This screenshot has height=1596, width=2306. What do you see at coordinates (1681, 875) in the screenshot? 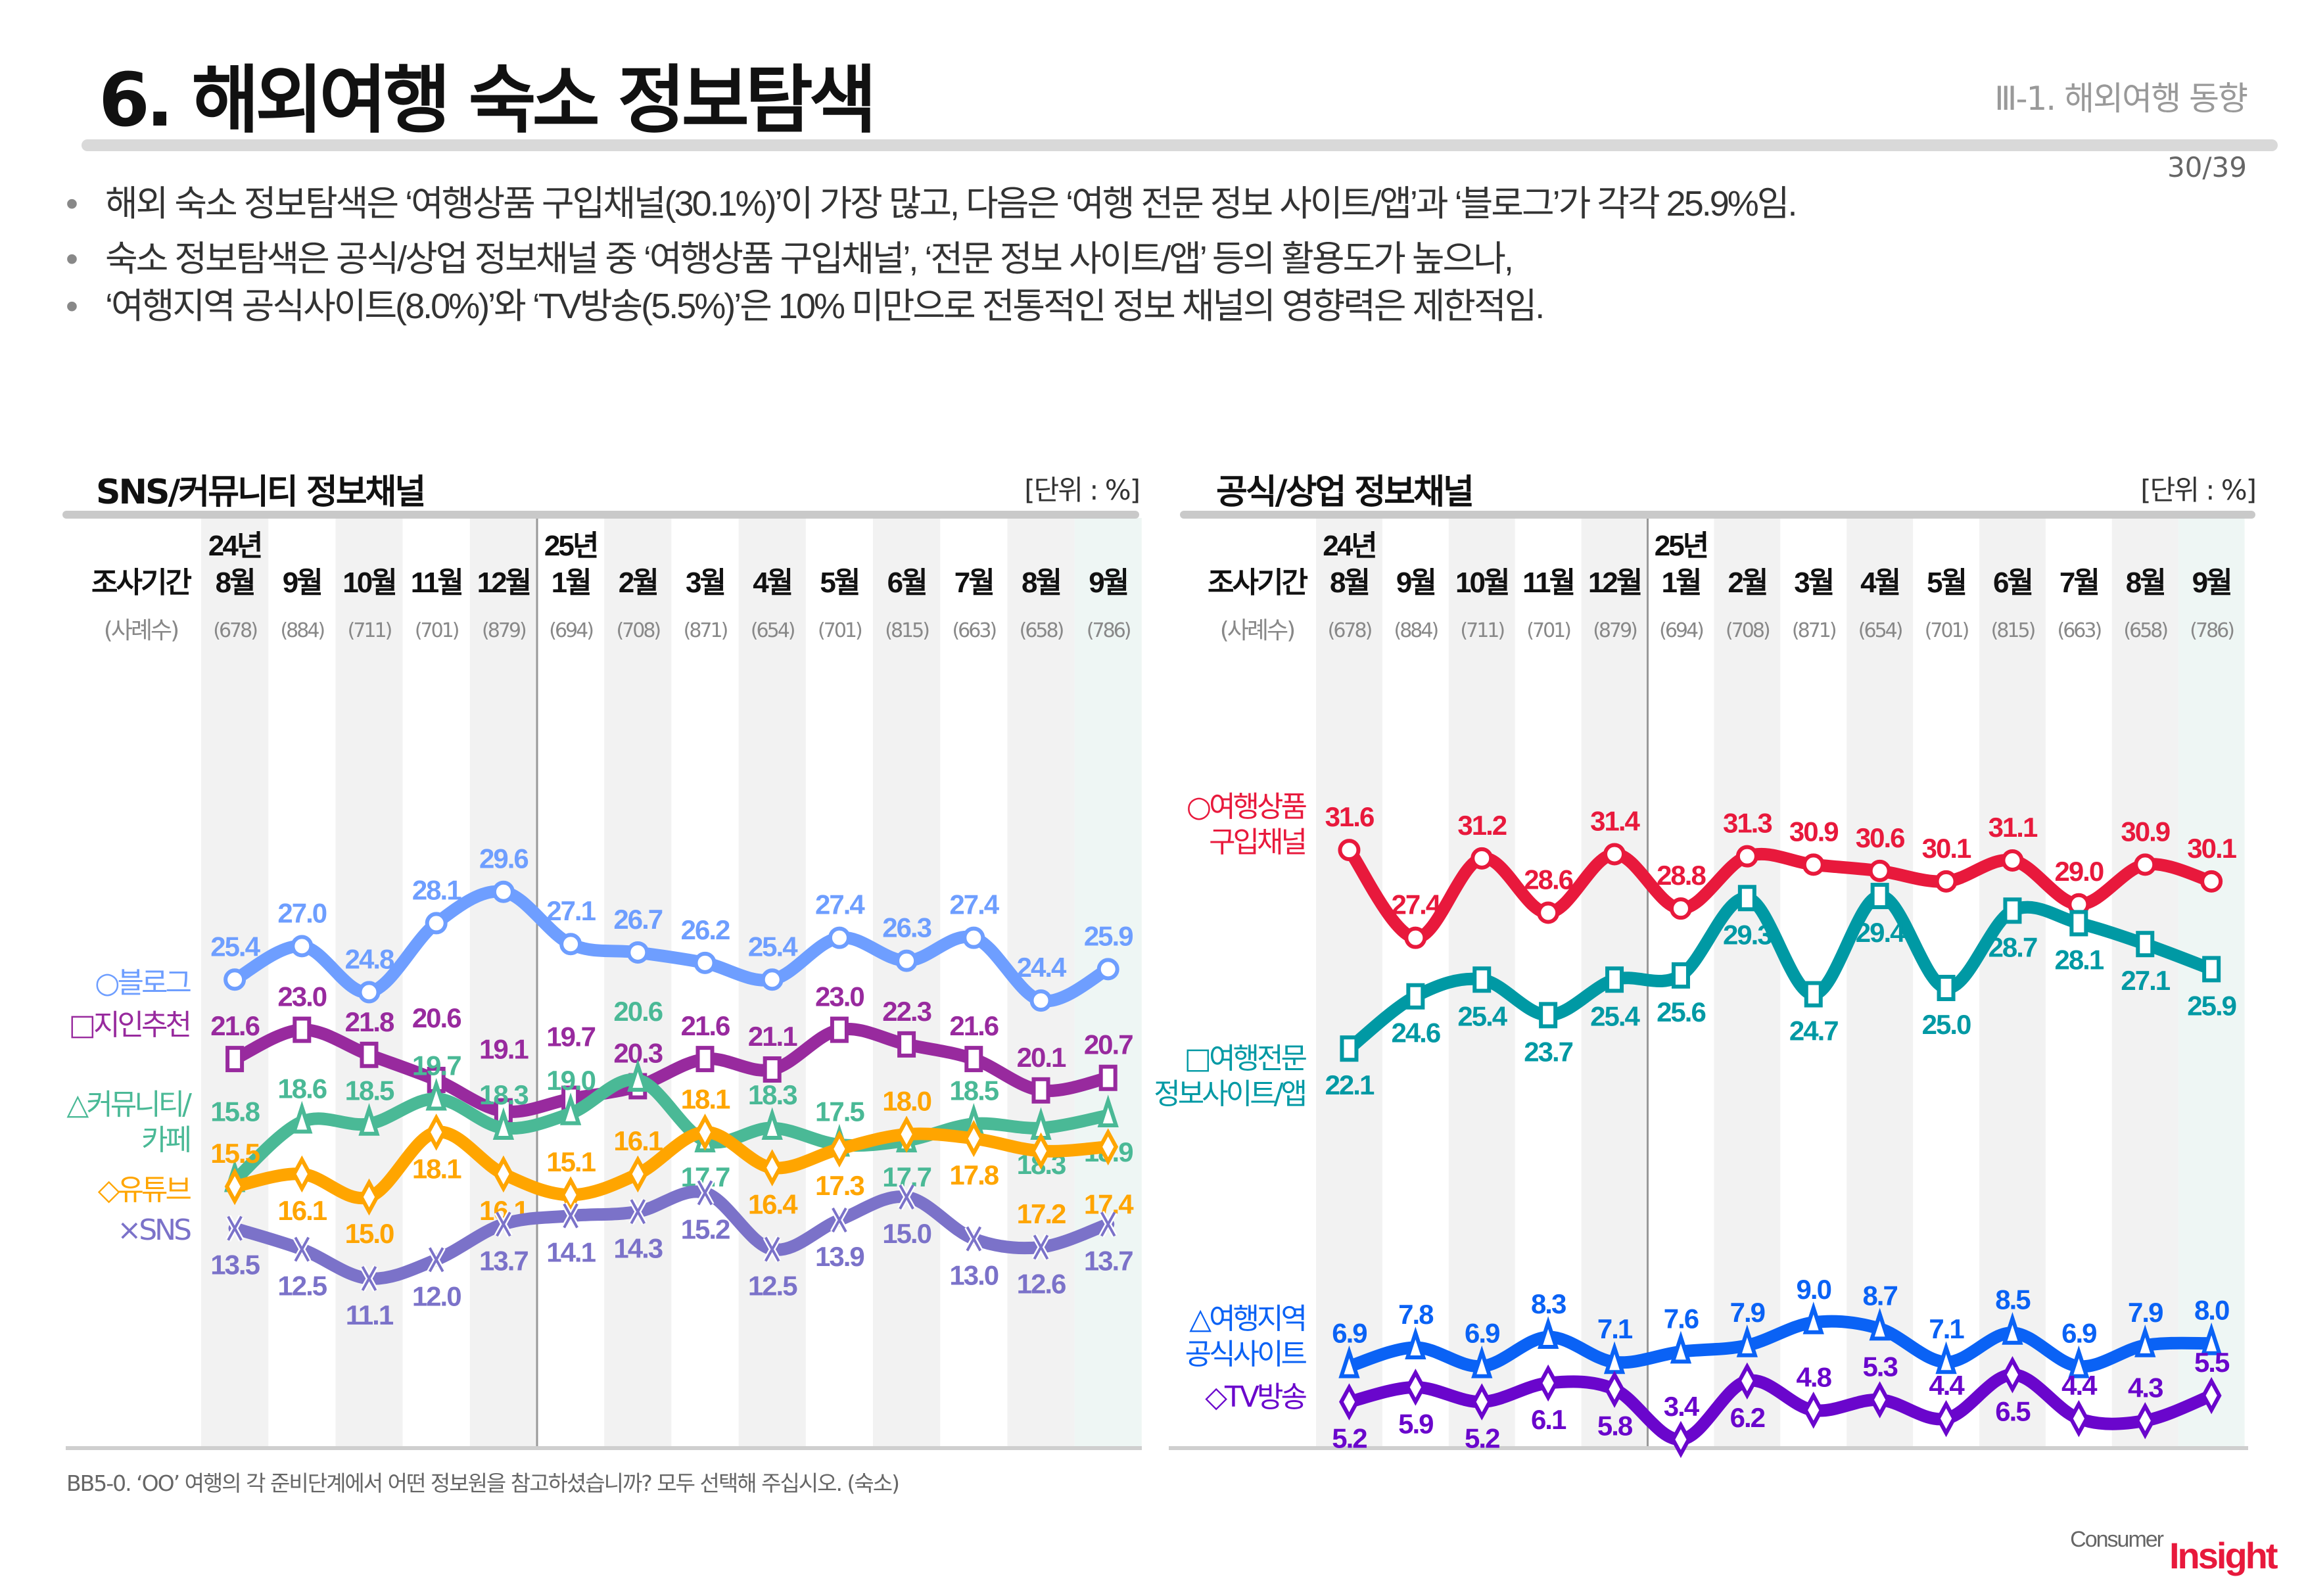
I see `data-label: 28.8` at bounding box center [1681, 875].